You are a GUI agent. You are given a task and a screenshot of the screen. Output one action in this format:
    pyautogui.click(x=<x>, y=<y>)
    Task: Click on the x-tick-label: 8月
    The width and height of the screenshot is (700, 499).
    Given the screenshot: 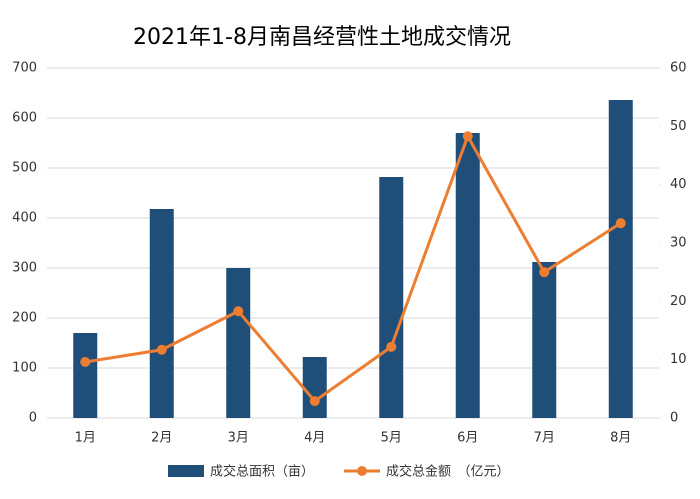 What is the action you would take?
    pyautogui.click(x=620, y=438)
    